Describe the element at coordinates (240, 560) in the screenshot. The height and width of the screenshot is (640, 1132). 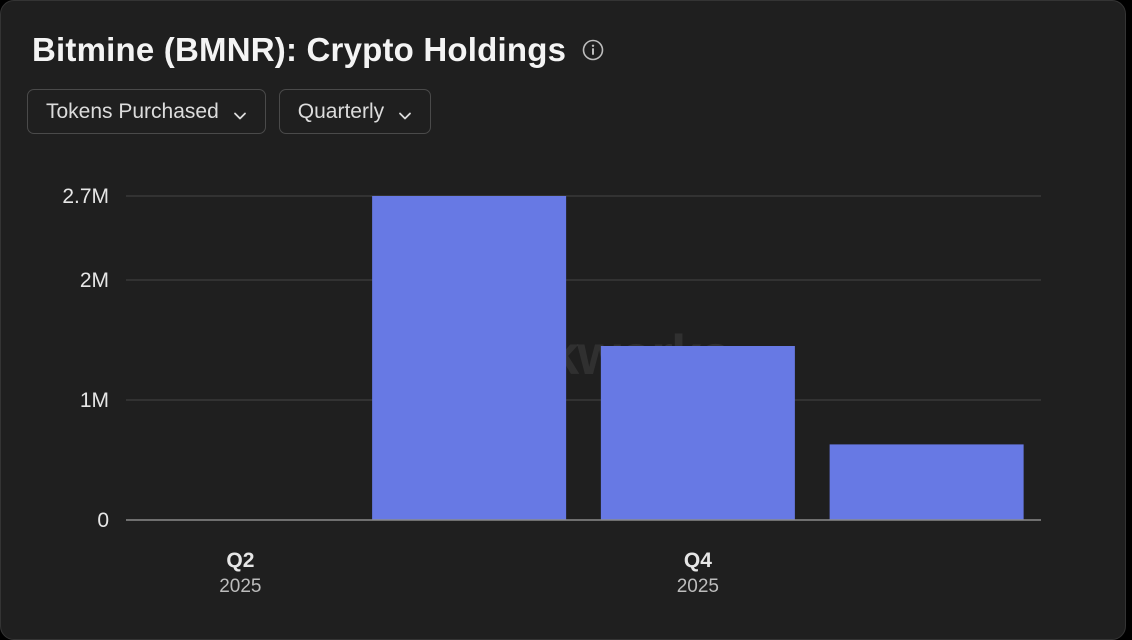
I see `x-tick-label-quarter: Q2` at that location.